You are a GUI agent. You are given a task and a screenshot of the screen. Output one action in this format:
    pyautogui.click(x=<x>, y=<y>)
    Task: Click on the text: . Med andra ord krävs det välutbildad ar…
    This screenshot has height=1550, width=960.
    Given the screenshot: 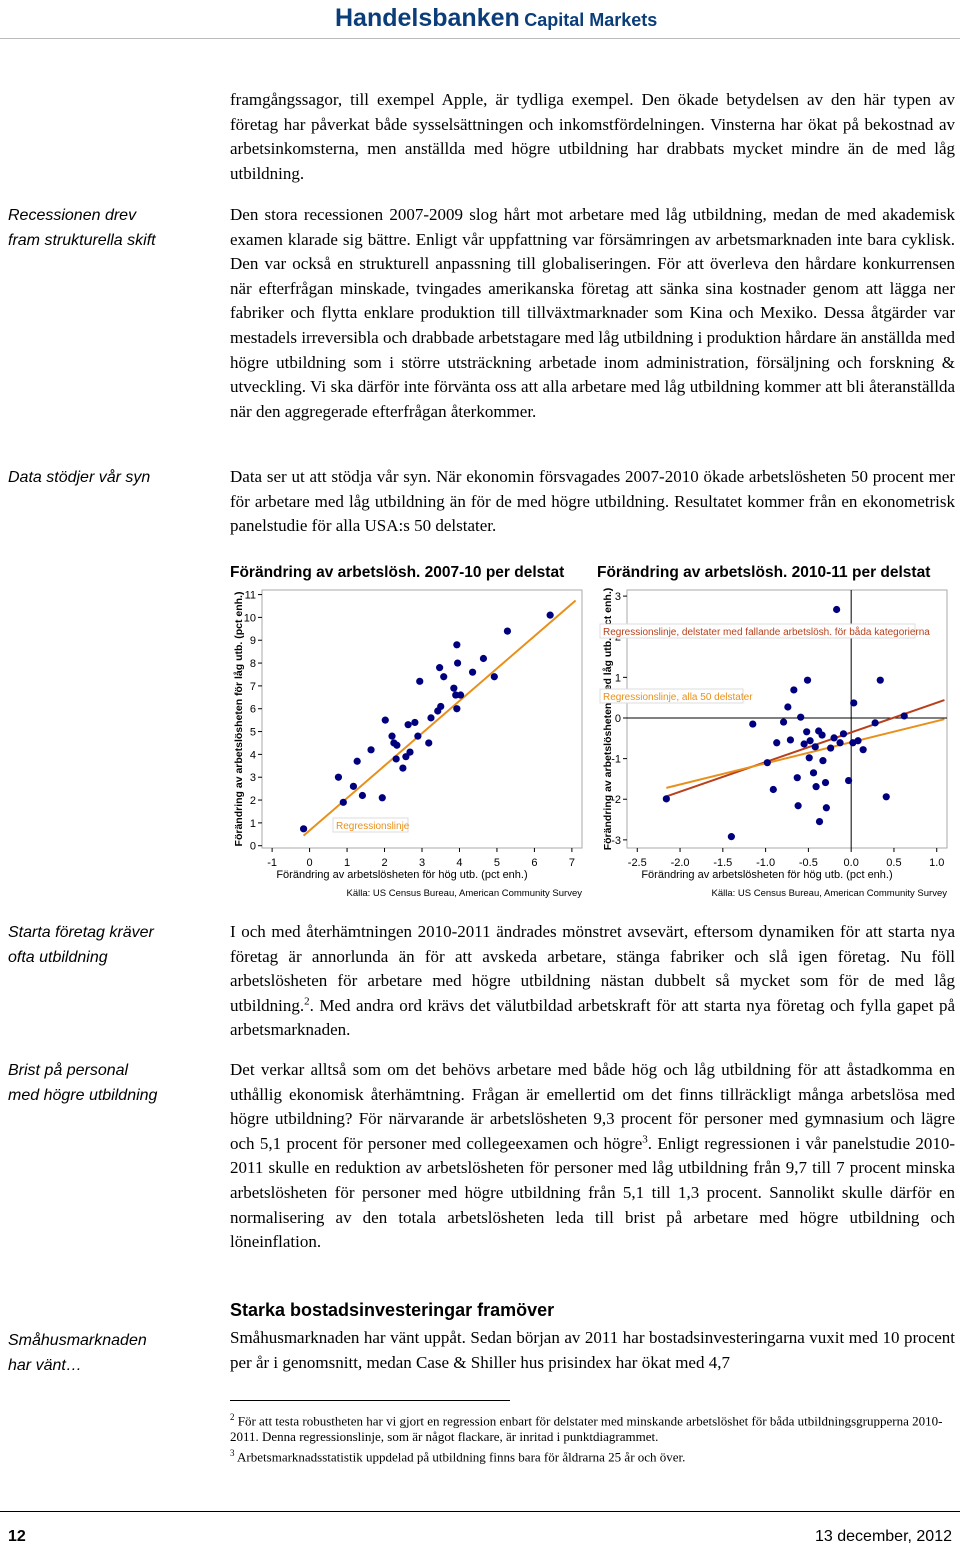 What is the action you would take?
    pyautogui.click(x=592, y=1017)
    